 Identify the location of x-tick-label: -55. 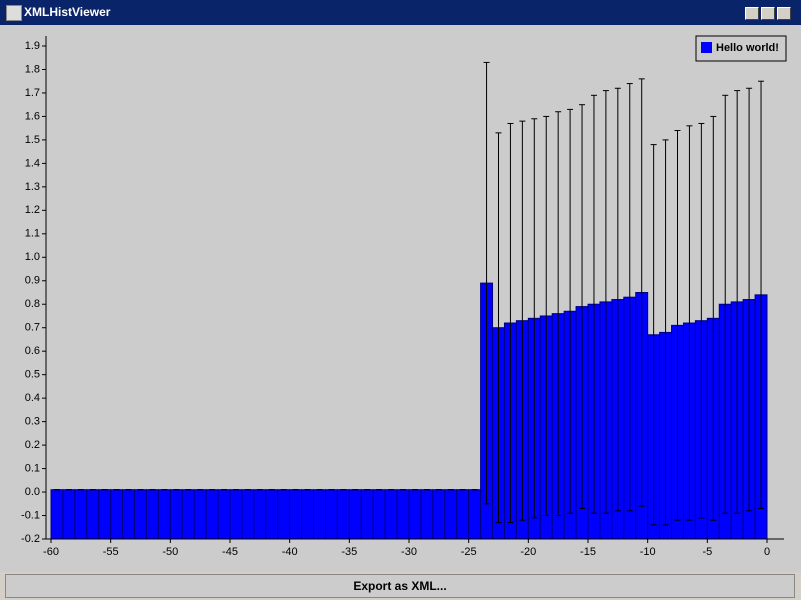
(111, 552).